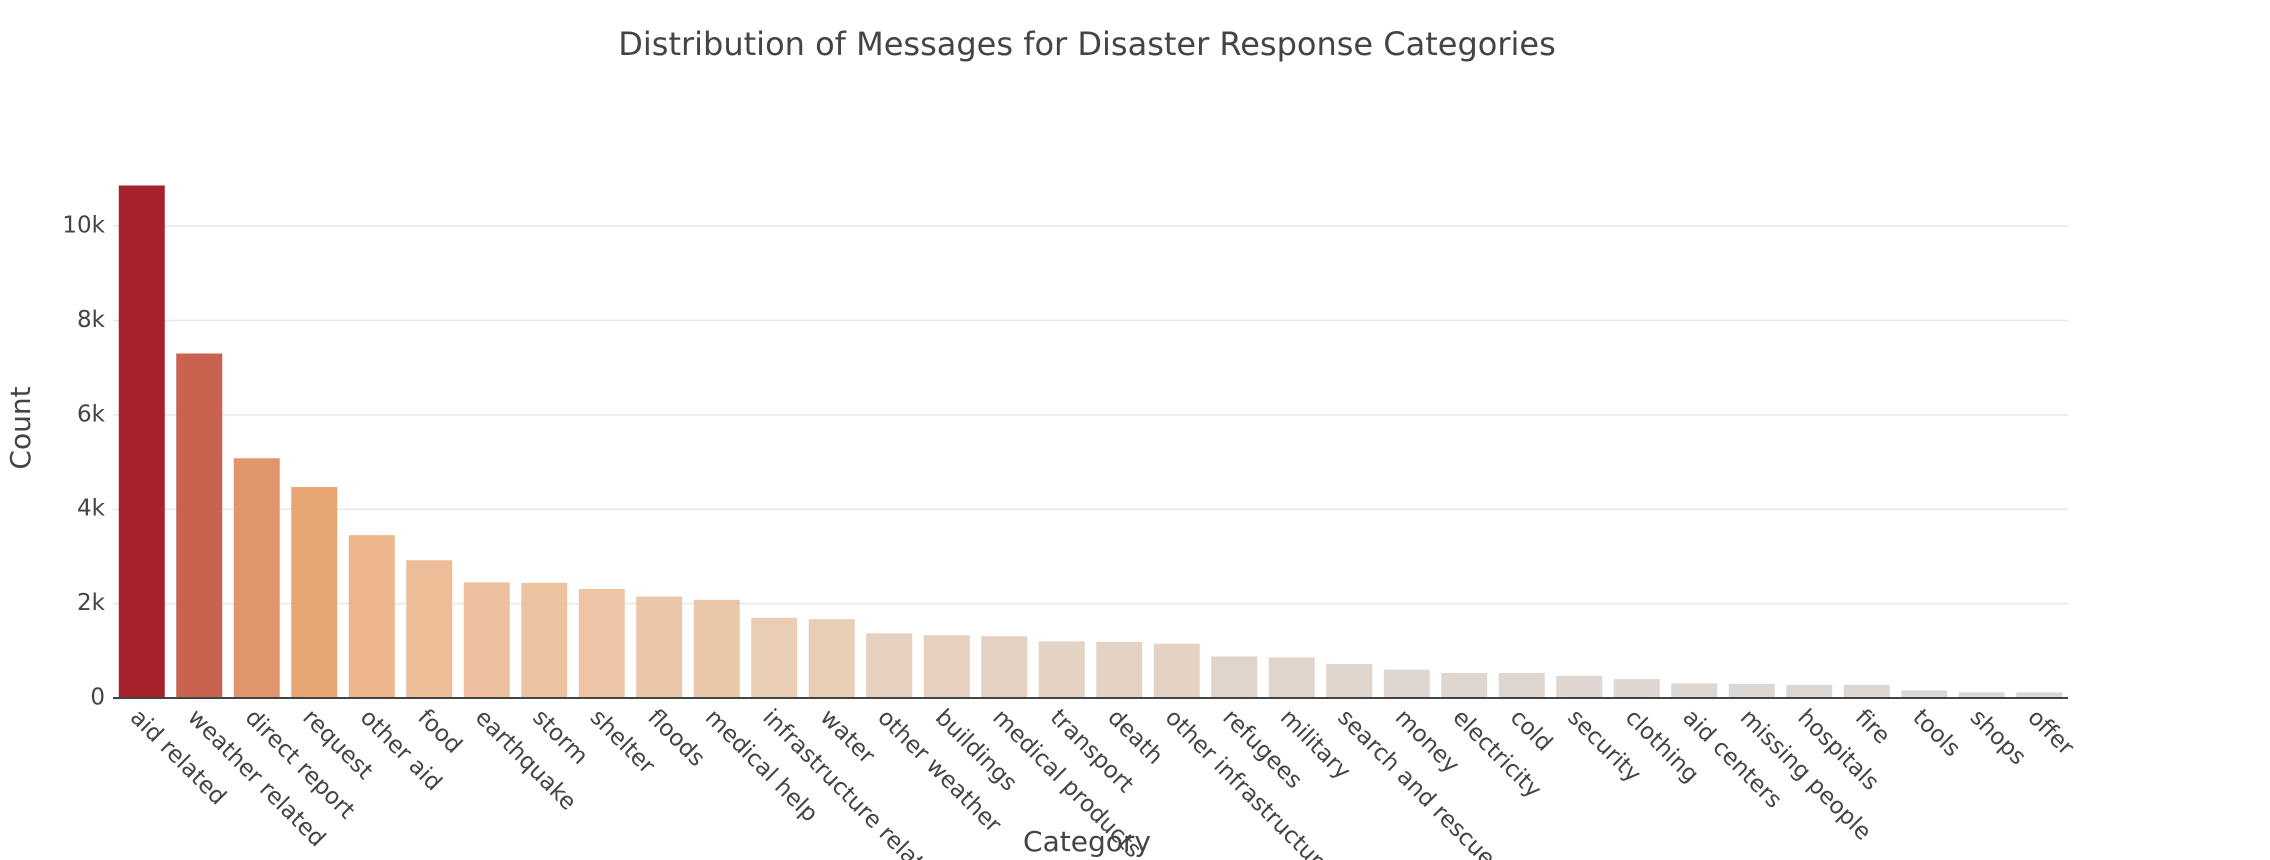 The width and height of the screenshot is (2270, 860). I want to click on y-tick-label: 4k, so click(91, 509).